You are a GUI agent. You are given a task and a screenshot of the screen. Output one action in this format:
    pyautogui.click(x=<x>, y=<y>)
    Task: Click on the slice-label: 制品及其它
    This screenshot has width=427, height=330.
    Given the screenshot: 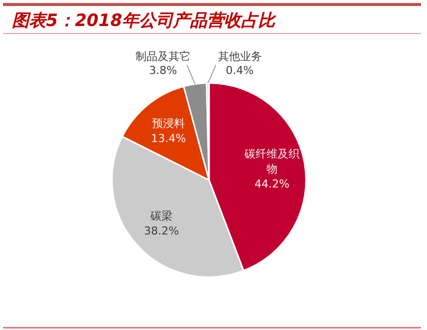 What is the action you would take?
    pyautogui.click(x=163, y=56)
    